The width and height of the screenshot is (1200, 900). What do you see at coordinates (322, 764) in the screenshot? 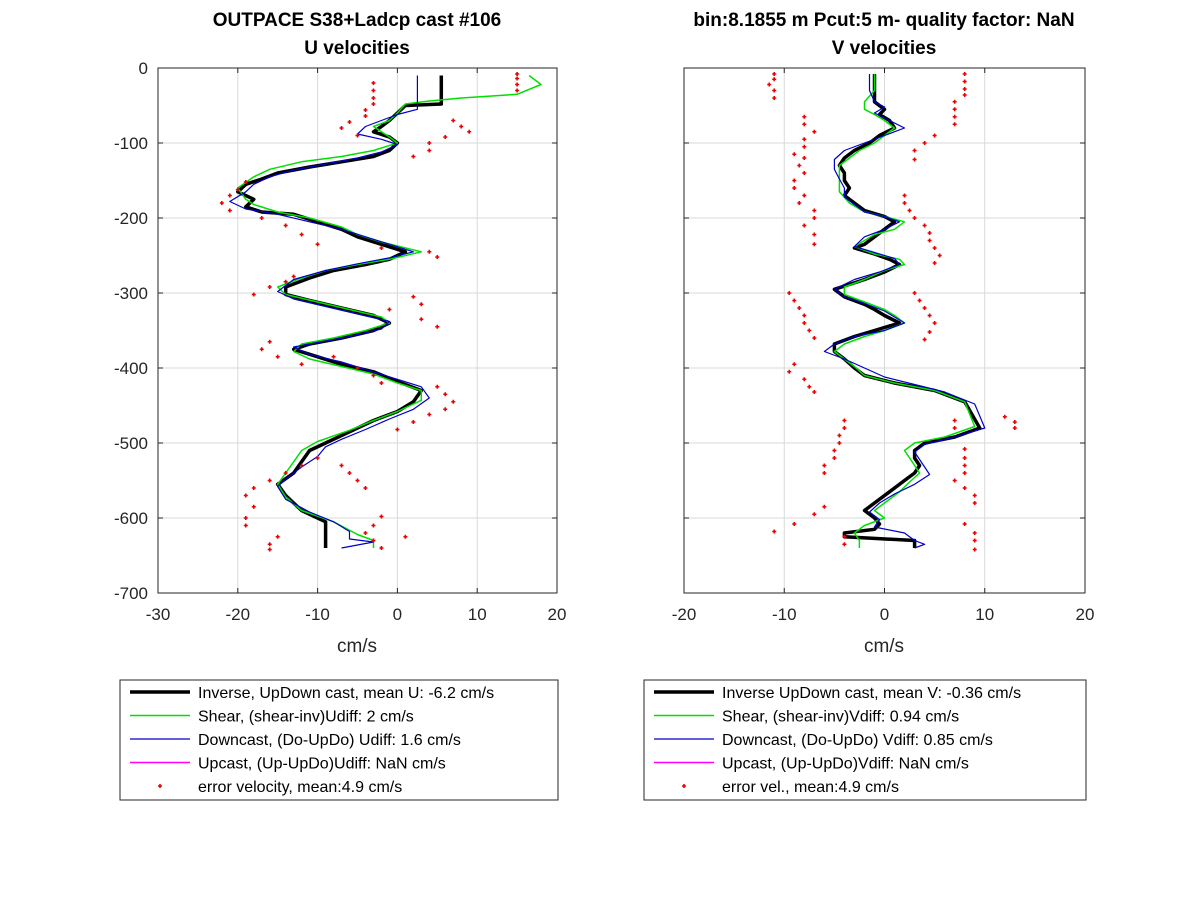
I see `u-legend-label-upcast: Upcast, (Up-UpDo)Udiff: NaN cm/s` at bounding box center [322, 764].